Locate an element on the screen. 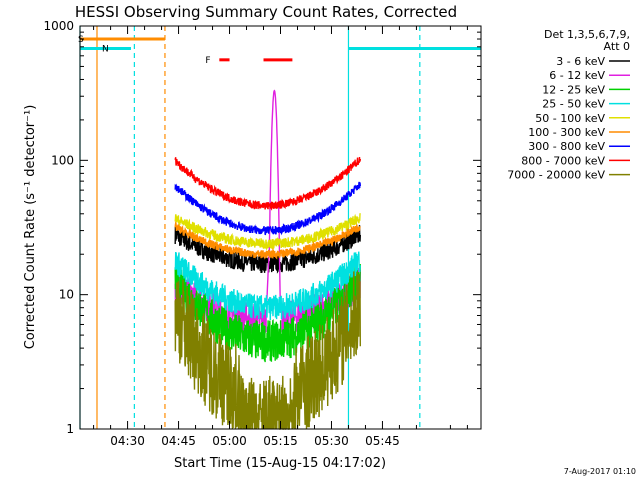 The image size is (640, 480). legend-label-4: 50 - 100 keV is located at coordinates (570, 118).